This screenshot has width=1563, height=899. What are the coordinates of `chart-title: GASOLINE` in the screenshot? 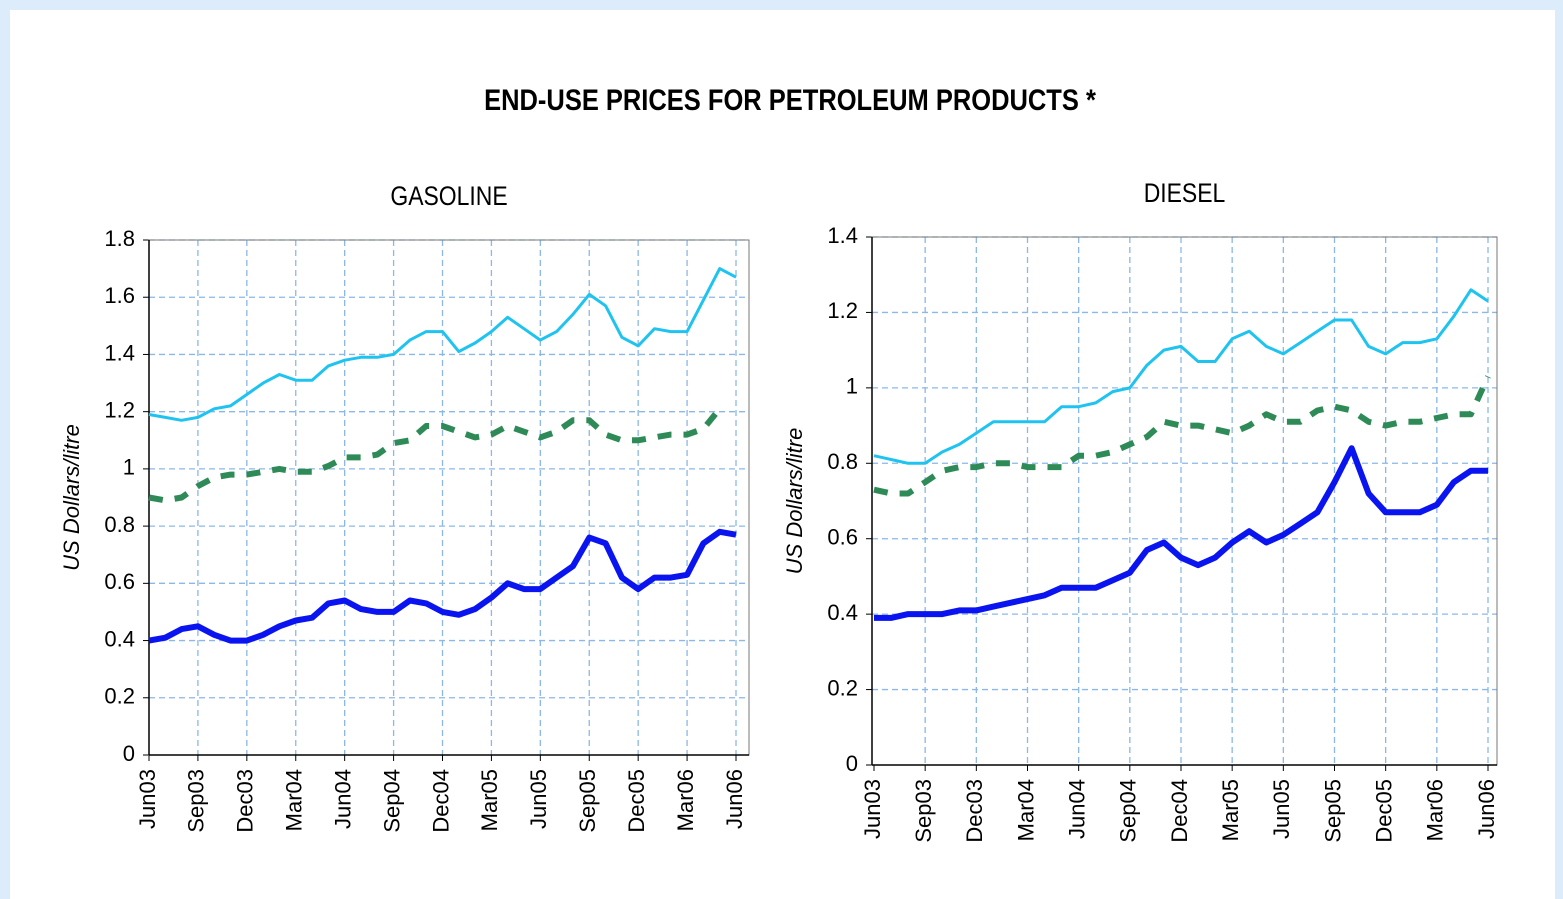 It's located at (448, 196).